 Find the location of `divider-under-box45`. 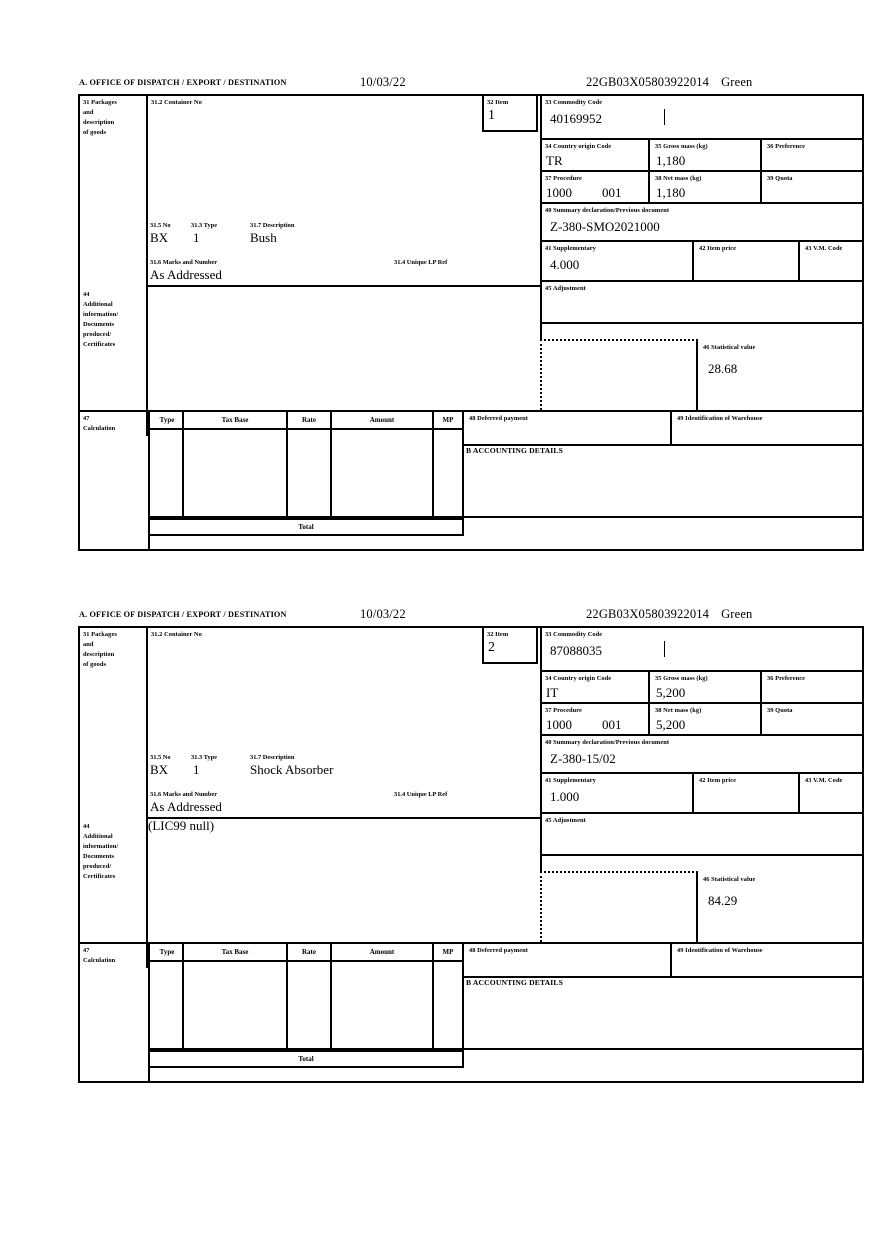

divider-under-box45 is located at coordinates (701, 323).